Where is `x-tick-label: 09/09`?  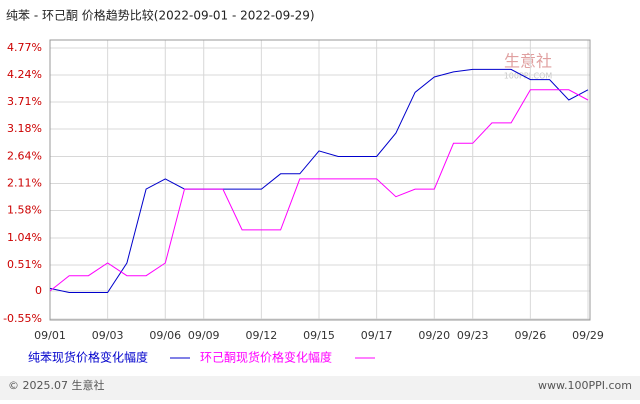
x-tick-label: 09/09 is located at coordinates (204, 335).